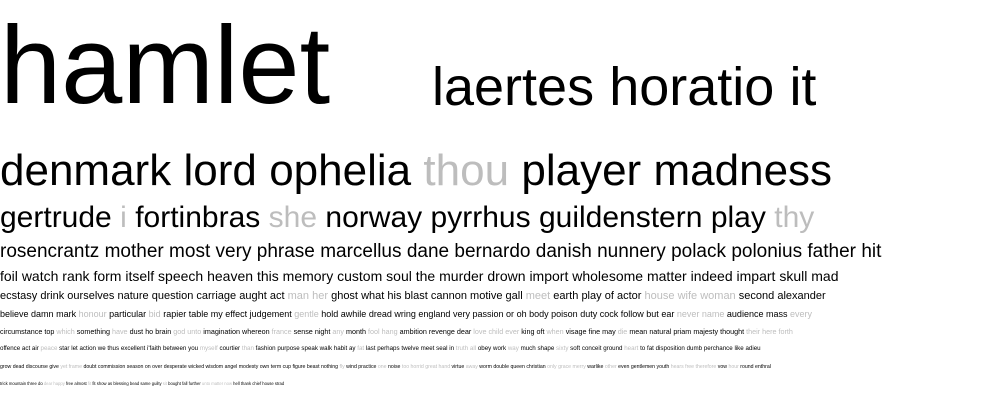 This screenshot has height=403, width=989. Describe the element at coordinates (134, 251) in the screenshot. I see `cloud-word: mother` at that location.